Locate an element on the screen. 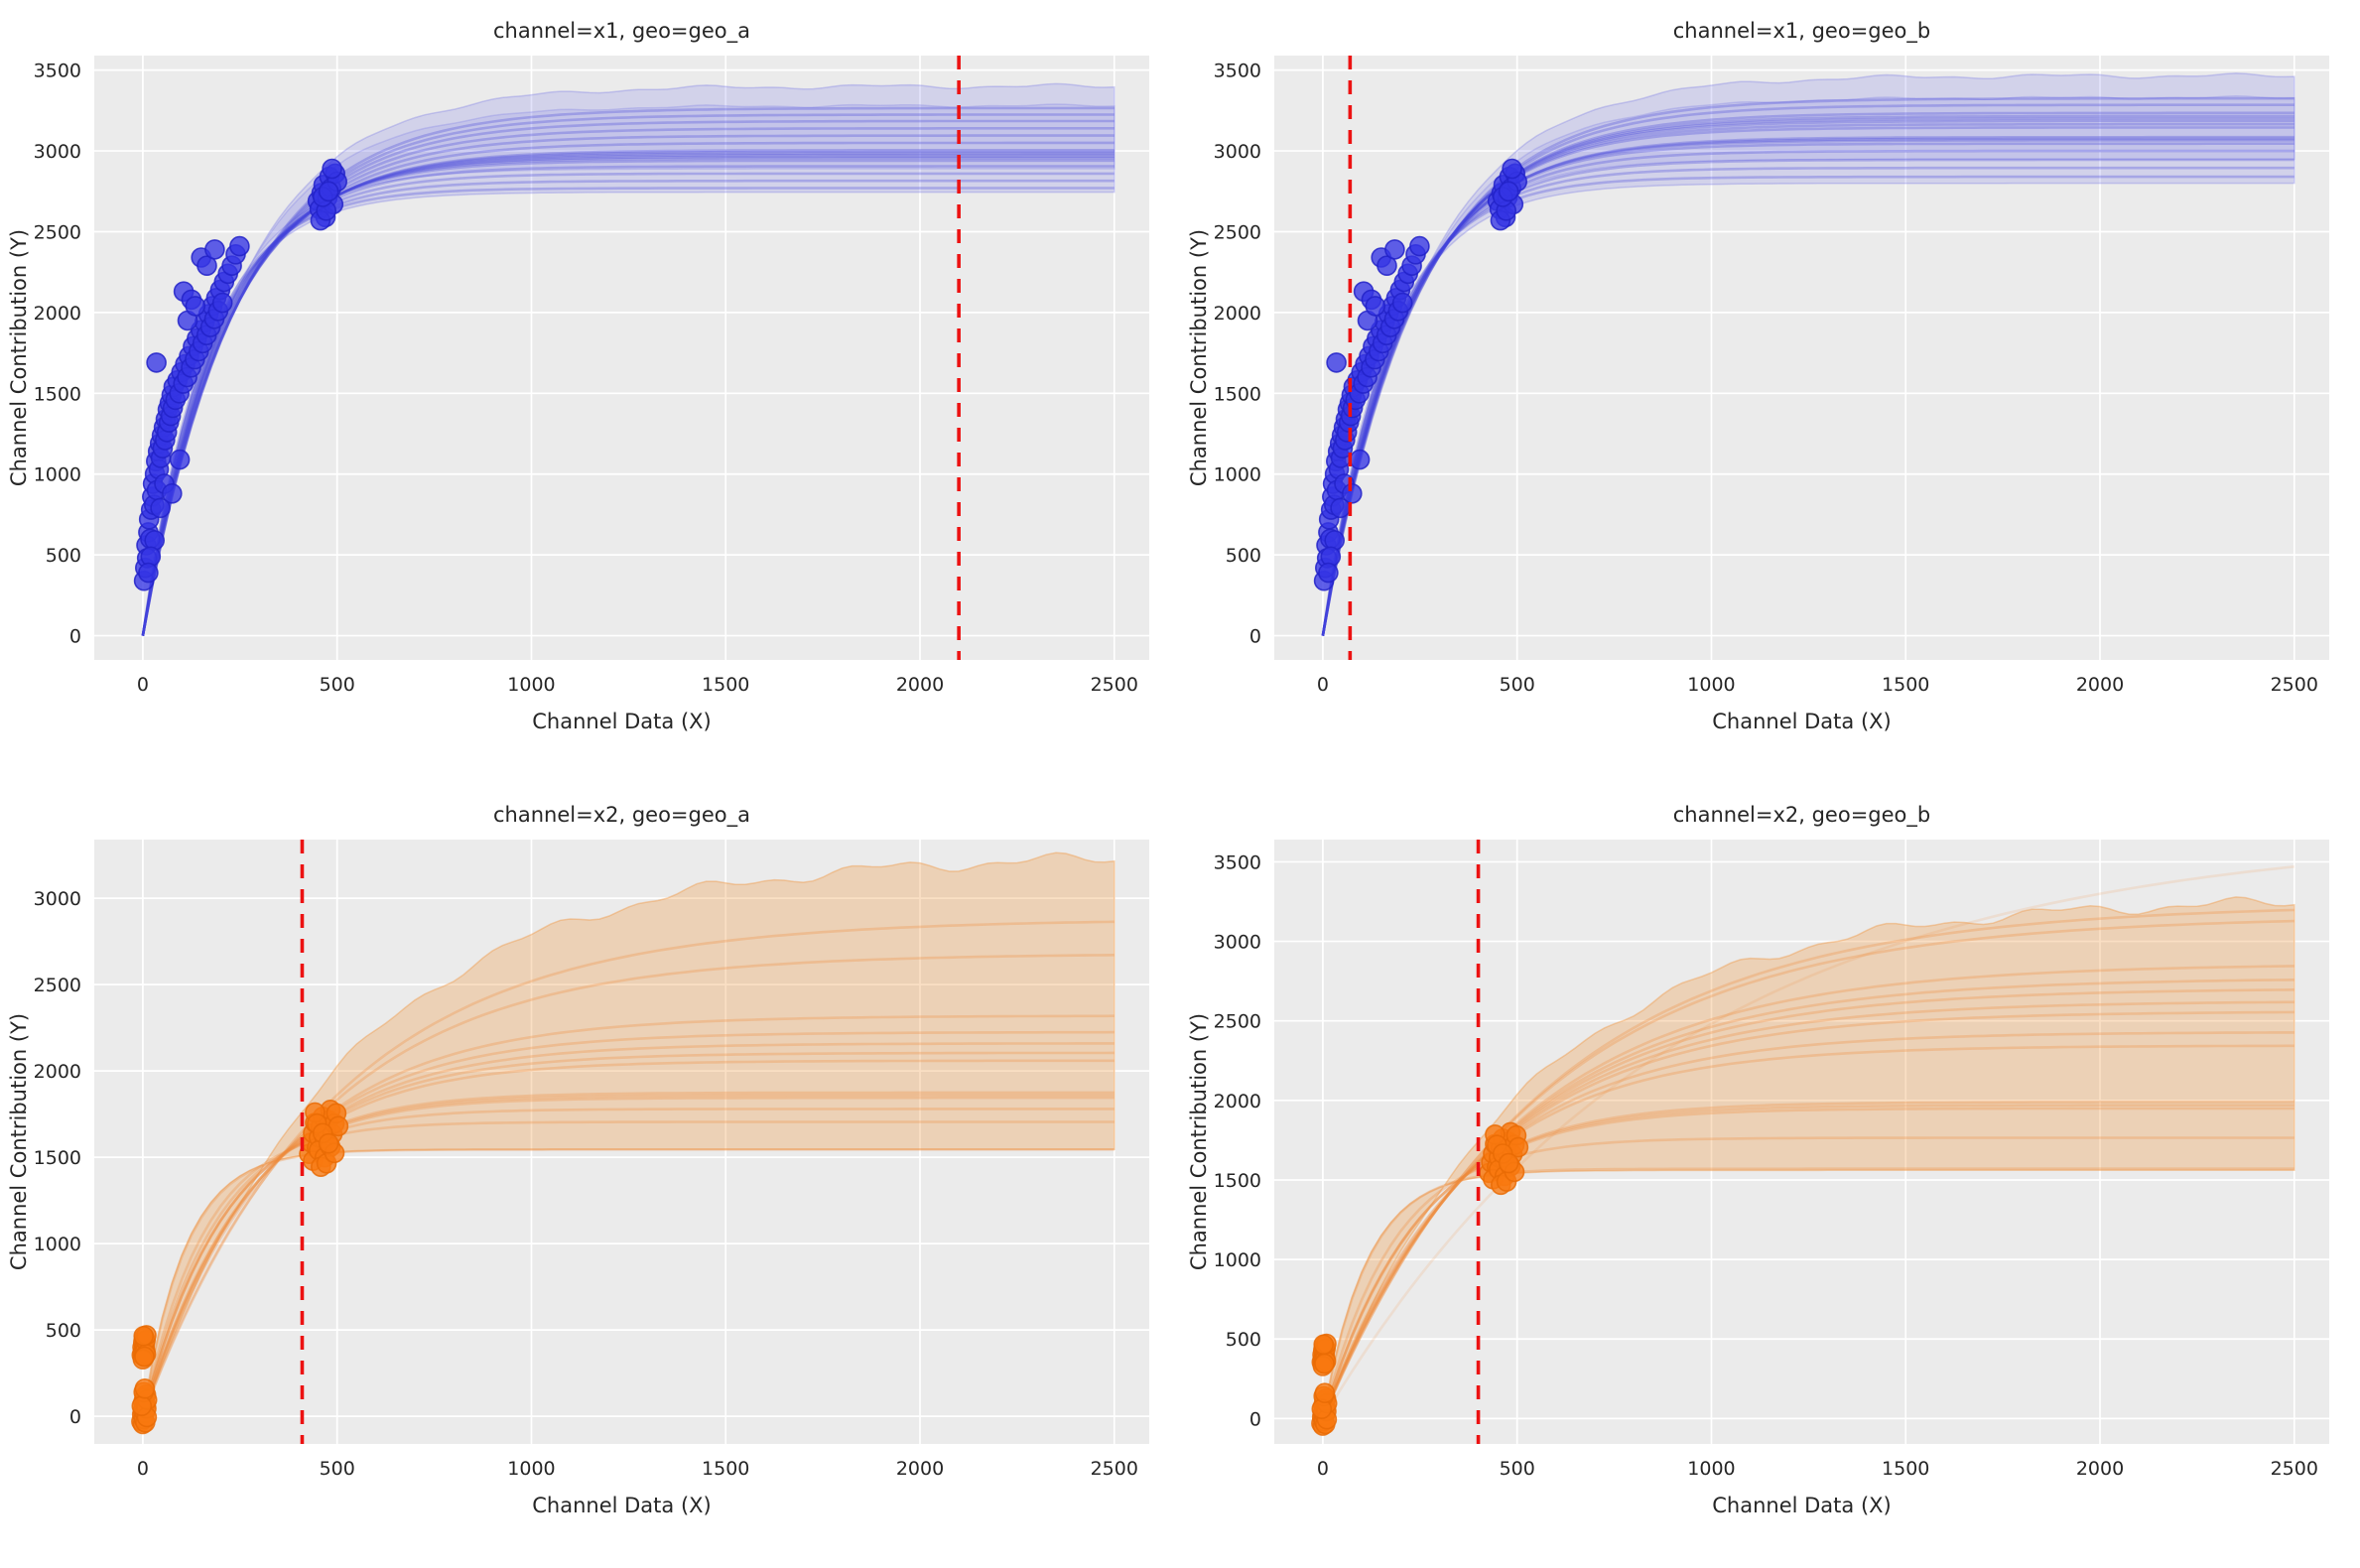 This screenshot has height=1568, width=2360. subplot-title: channel=x2, geo=geo_b is located at coordinates (1801, 815).